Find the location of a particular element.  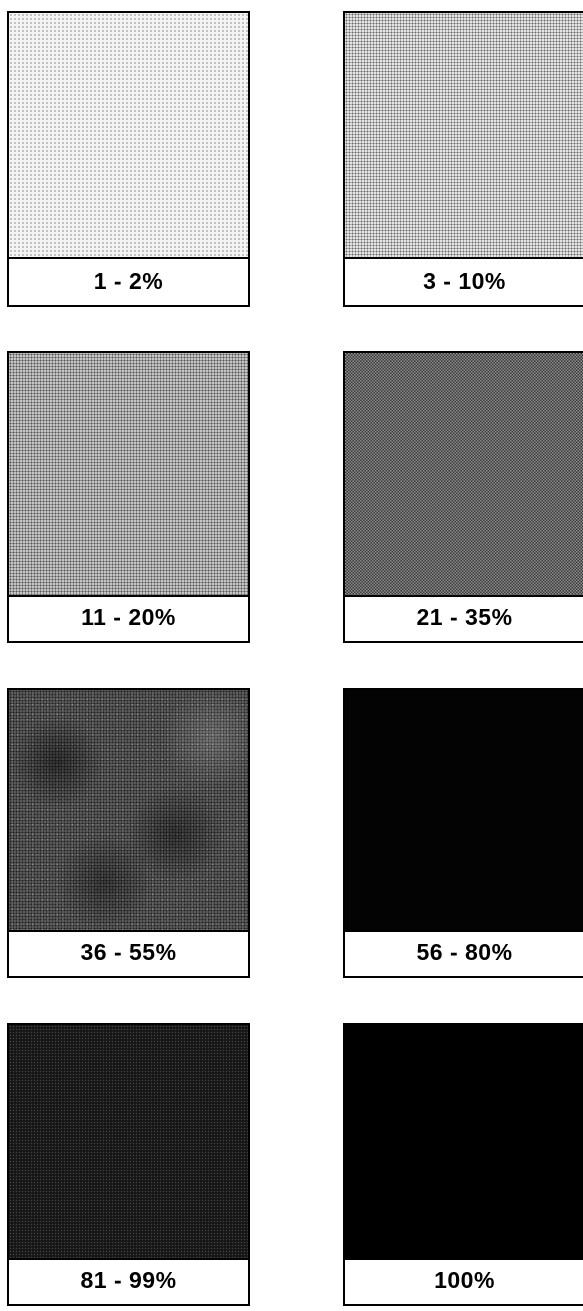

swatch-card-21-35: 21 - 35% is located at coordinates (463, 497).